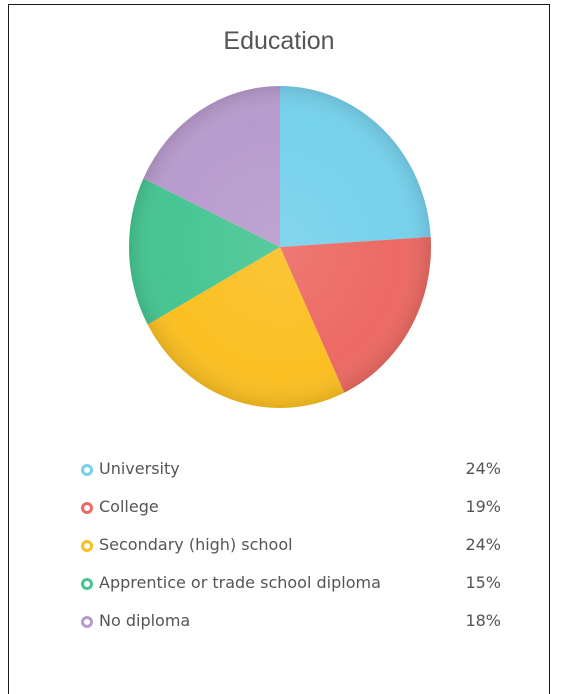 Image resolution: width=562 pixels, height=694 pixels. What do you see at coordinates (291, 469) in the screenshot?
I see `legend-item: University 24%` at bounding box center [291, 469].